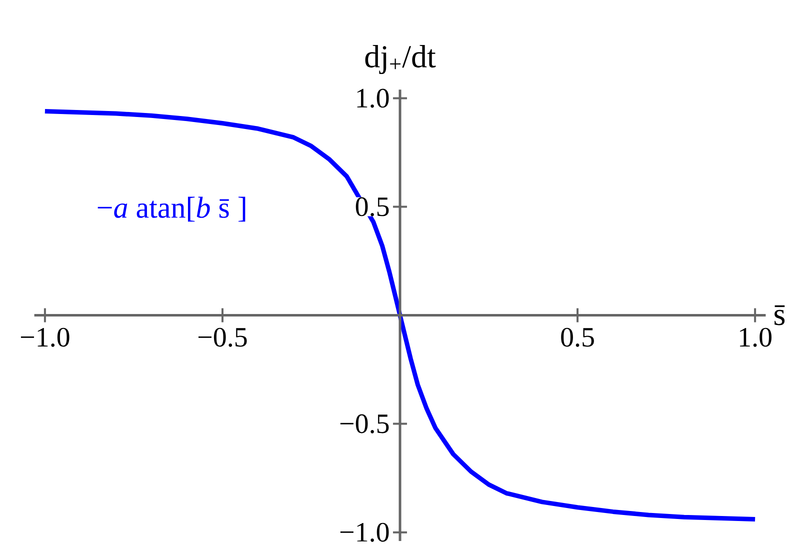 The height and width of the screenshot is (547, 810). Describe the element at coordinates (222, 337) in the screenshot. I see `x-tick-label: −0.5` at that location.